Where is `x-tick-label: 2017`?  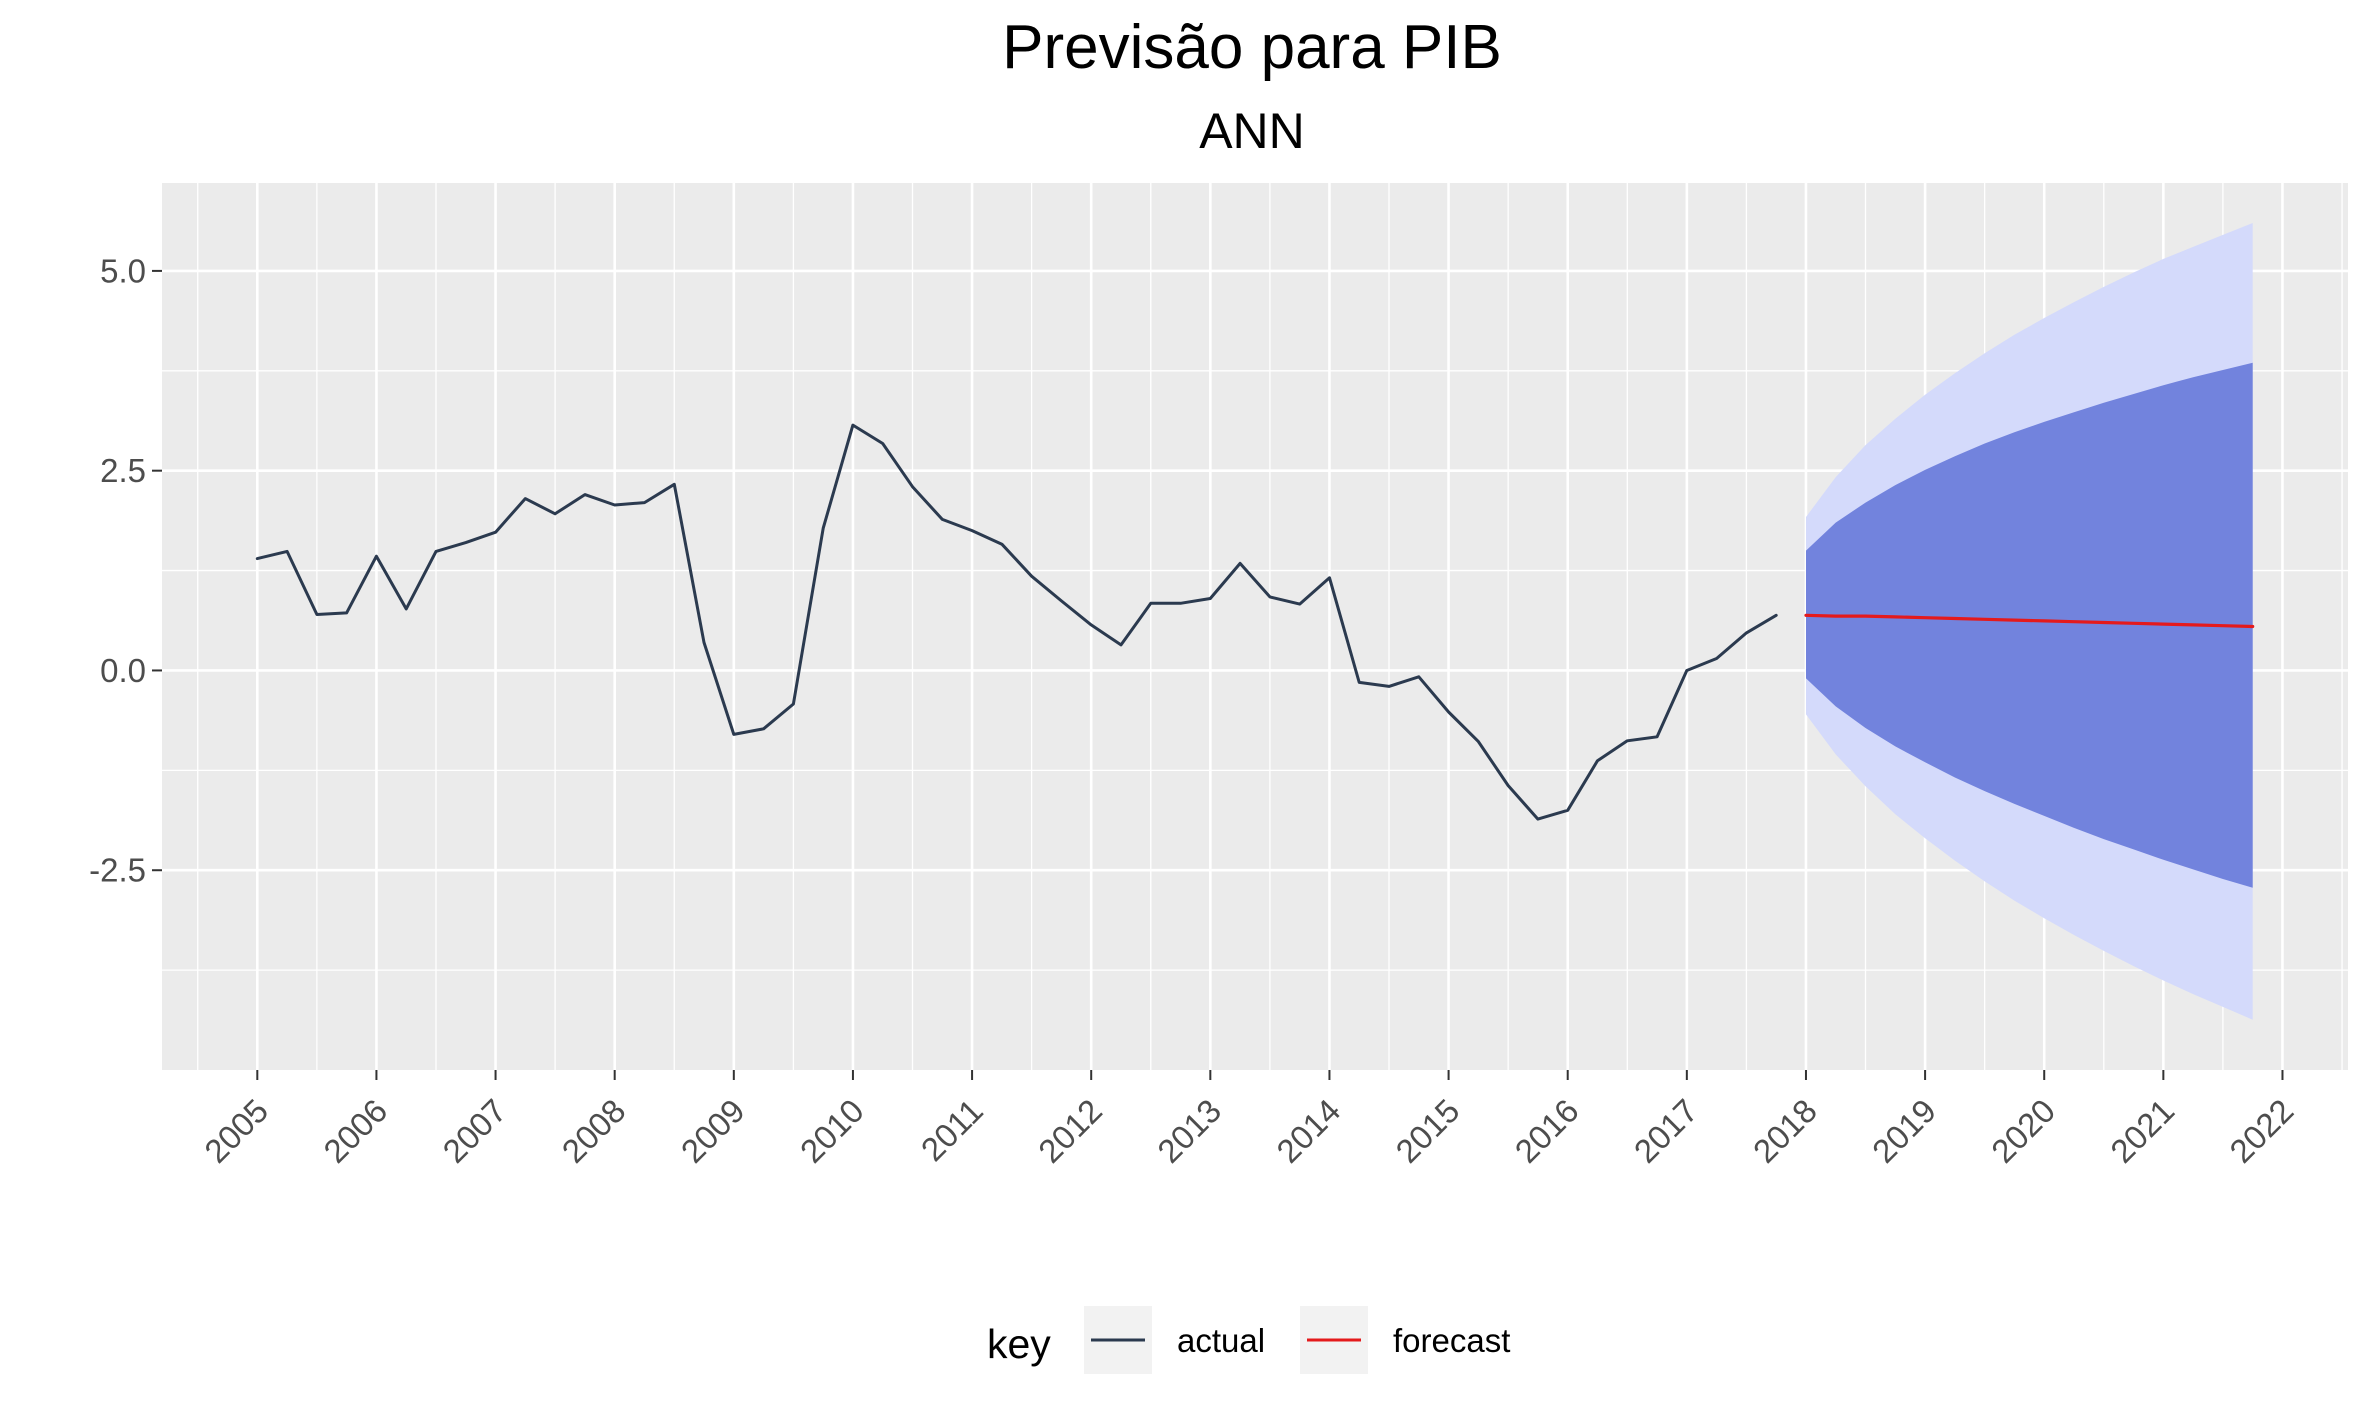
x-tick-label: 2017 is located at coordinates (1666, 1131).